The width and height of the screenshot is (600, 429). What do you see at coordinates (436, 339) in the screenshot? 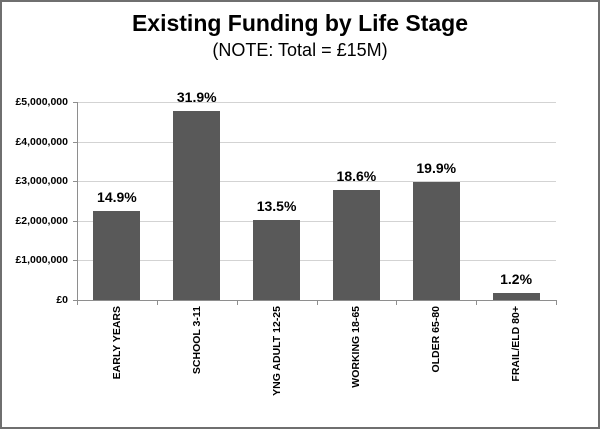
I see `x-axis-category-label: OLDER 65-80` at bounding box center [436, 339].